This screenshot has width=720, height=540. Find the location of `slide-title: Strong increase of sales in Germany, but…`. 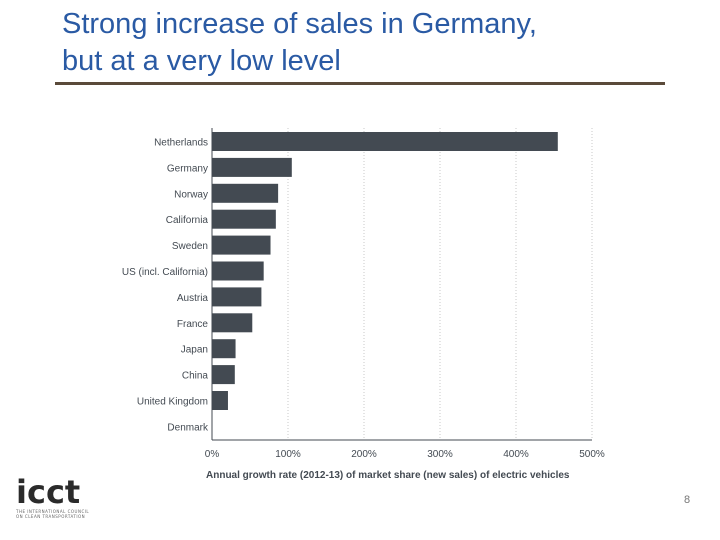

slide-title: Strong increase of sales in Germany, but… is located at coordinates (372, 43).